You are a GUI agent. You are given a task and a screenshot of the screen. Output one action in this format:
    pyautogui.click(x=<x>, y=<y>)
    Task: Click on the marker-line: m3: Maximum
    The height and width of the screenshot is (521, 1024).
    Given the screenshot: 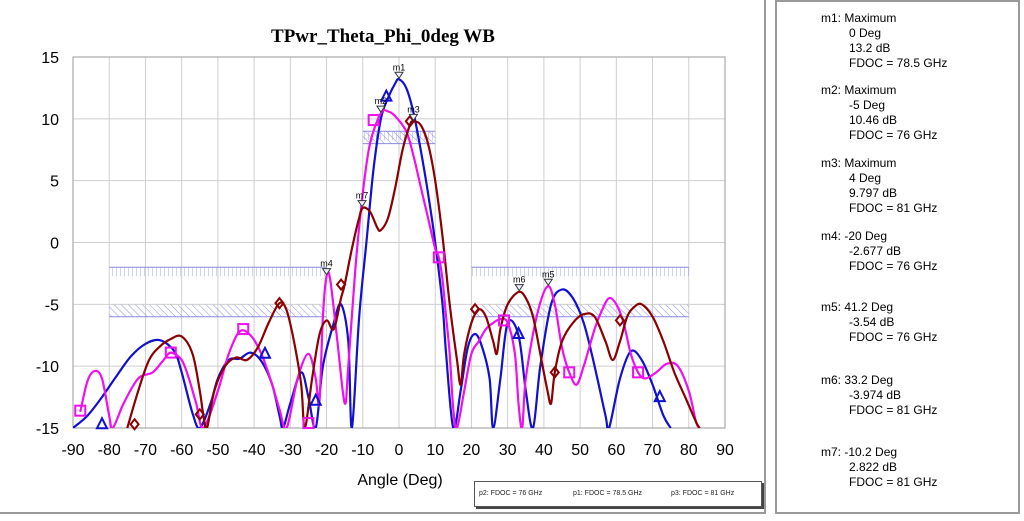 What is the action you would take?
    pyautogui.click(x=859, y=163)
    